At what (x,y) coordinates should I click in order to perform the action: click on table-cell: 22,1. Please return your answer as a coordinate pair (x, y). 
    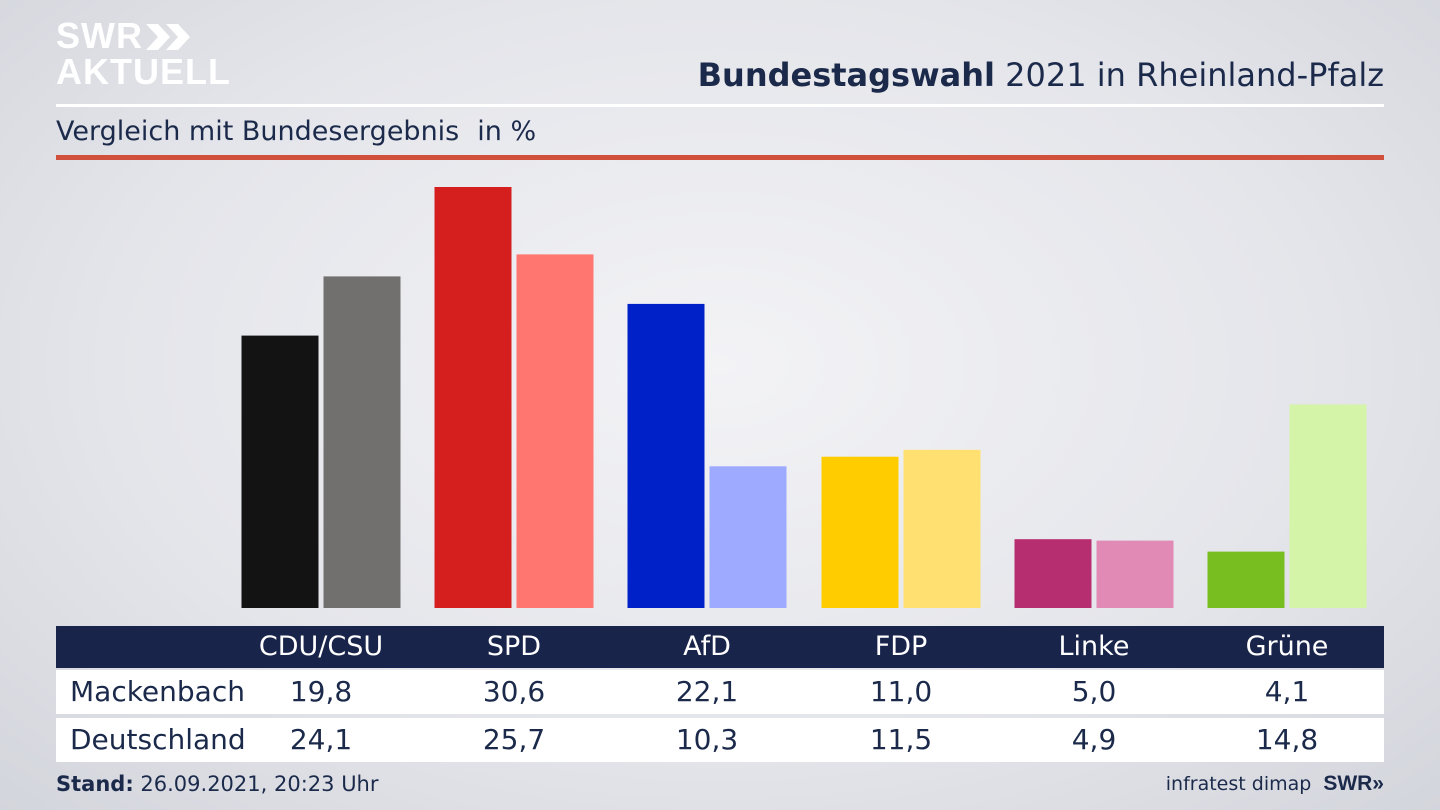
    Looking at the image, I should click on (707, 691).